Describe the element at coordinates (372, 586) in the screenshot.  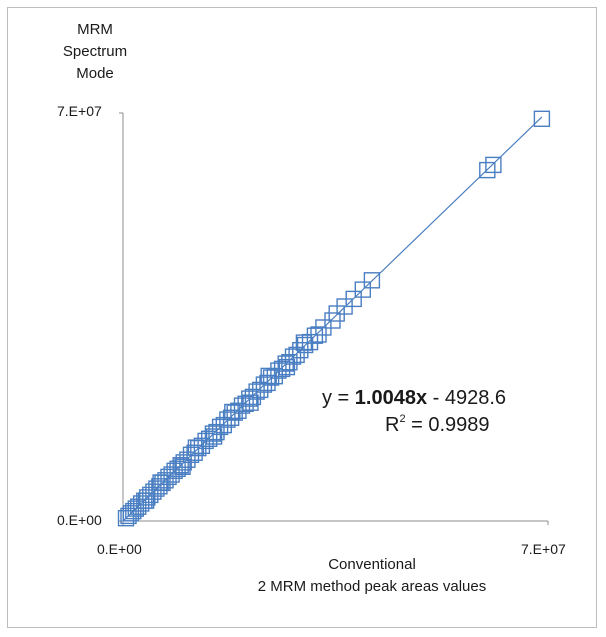
I see `x-axis-label-line-2: 2 MRM method peak areas values` at that location.